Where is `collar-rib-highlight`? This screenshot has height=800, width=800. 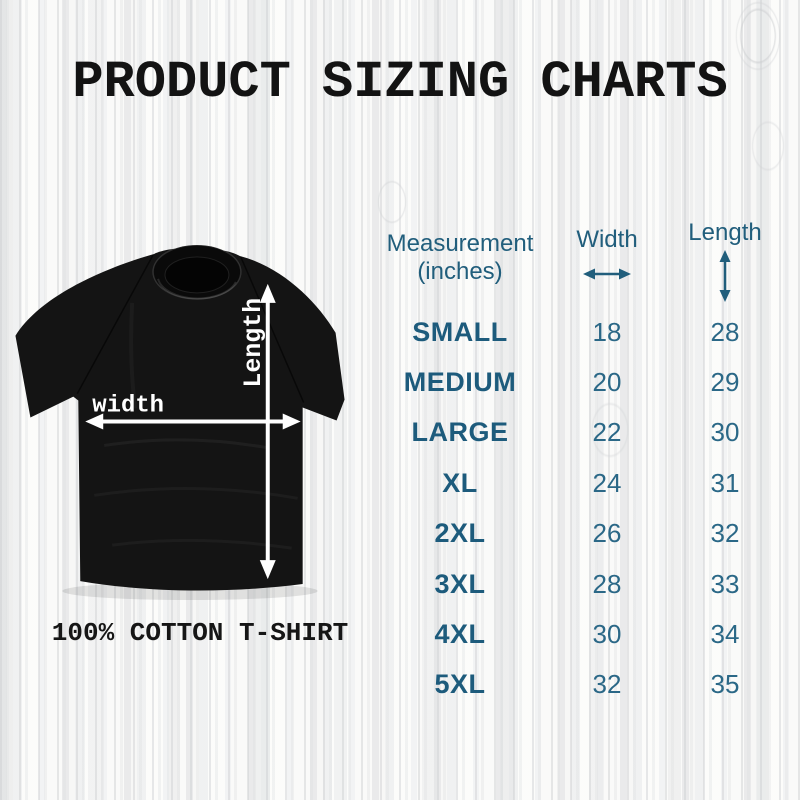
collar-rib-highlight is located at coordinates (197, 289).